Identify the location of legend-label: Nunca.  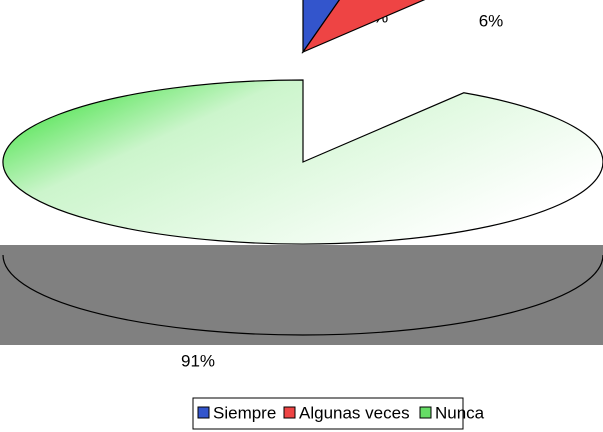
(460, 412).